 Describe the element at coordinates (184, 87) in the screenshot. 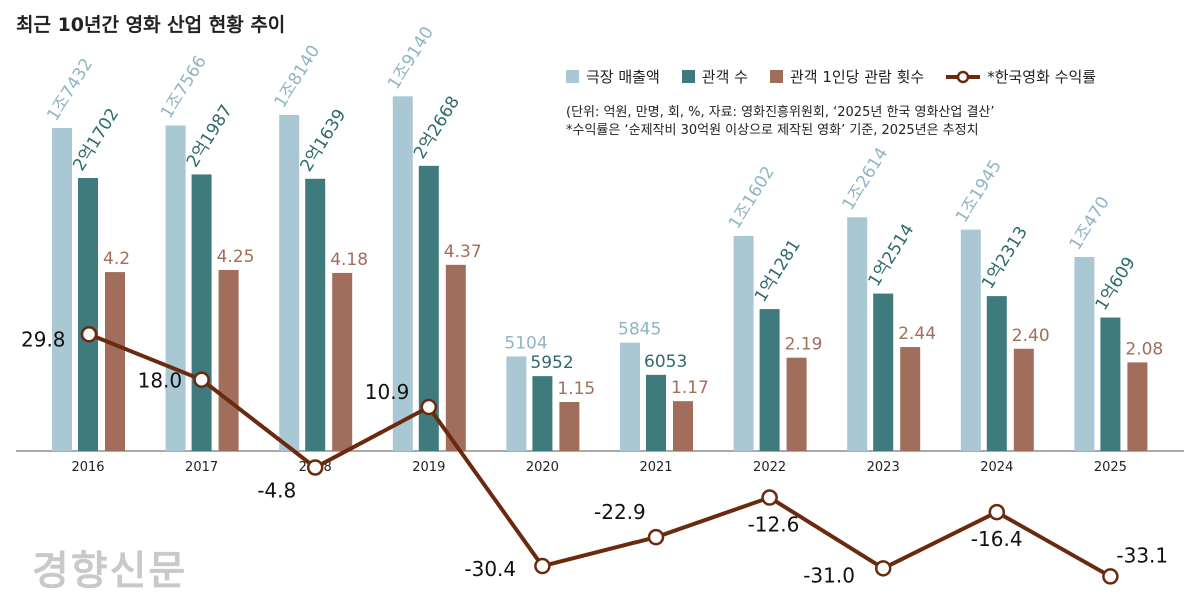

I see `bar-label: 1조7566` at that location.